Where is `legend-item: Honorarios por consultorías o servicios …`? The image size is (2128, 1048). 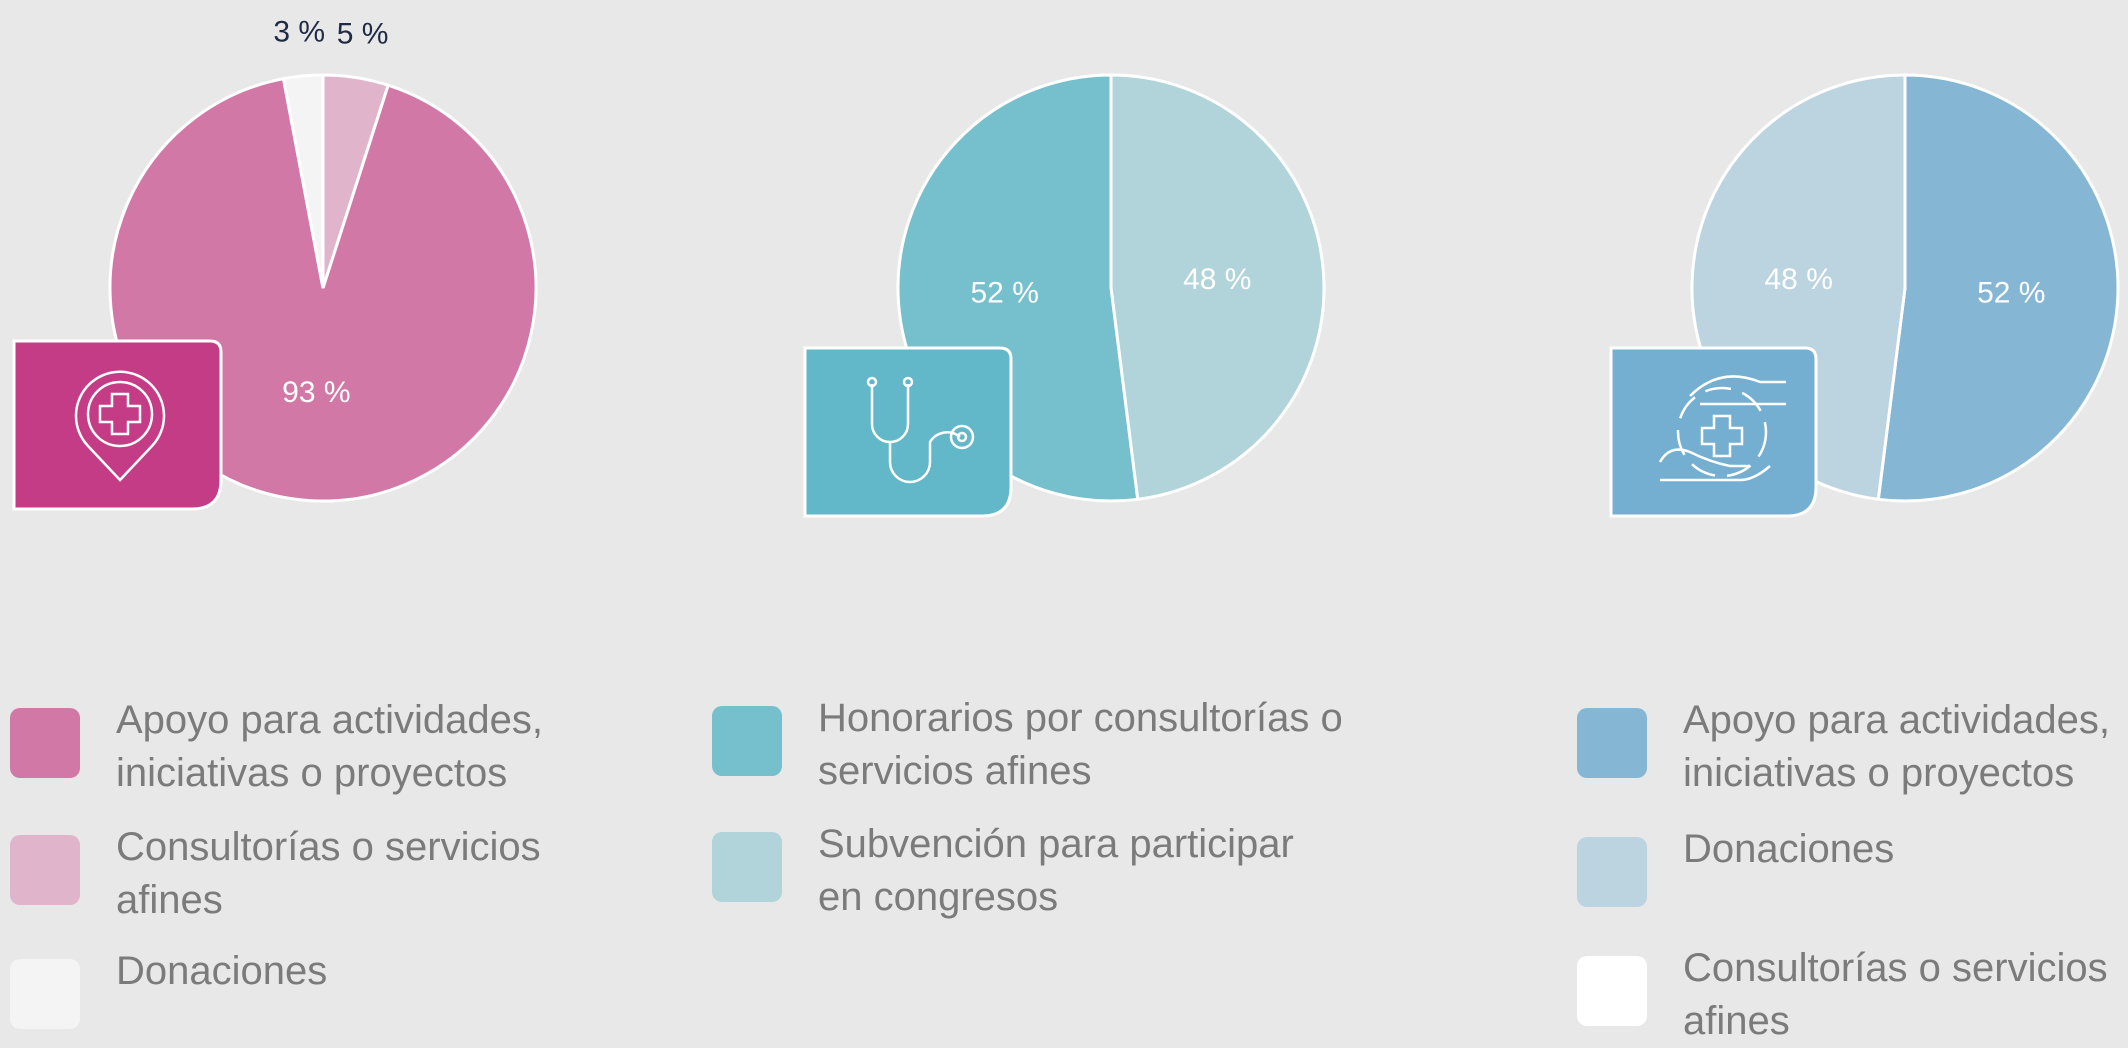 legend-item: Honorarios por consultorías o servicios … is located at coordinates (1085, 747).